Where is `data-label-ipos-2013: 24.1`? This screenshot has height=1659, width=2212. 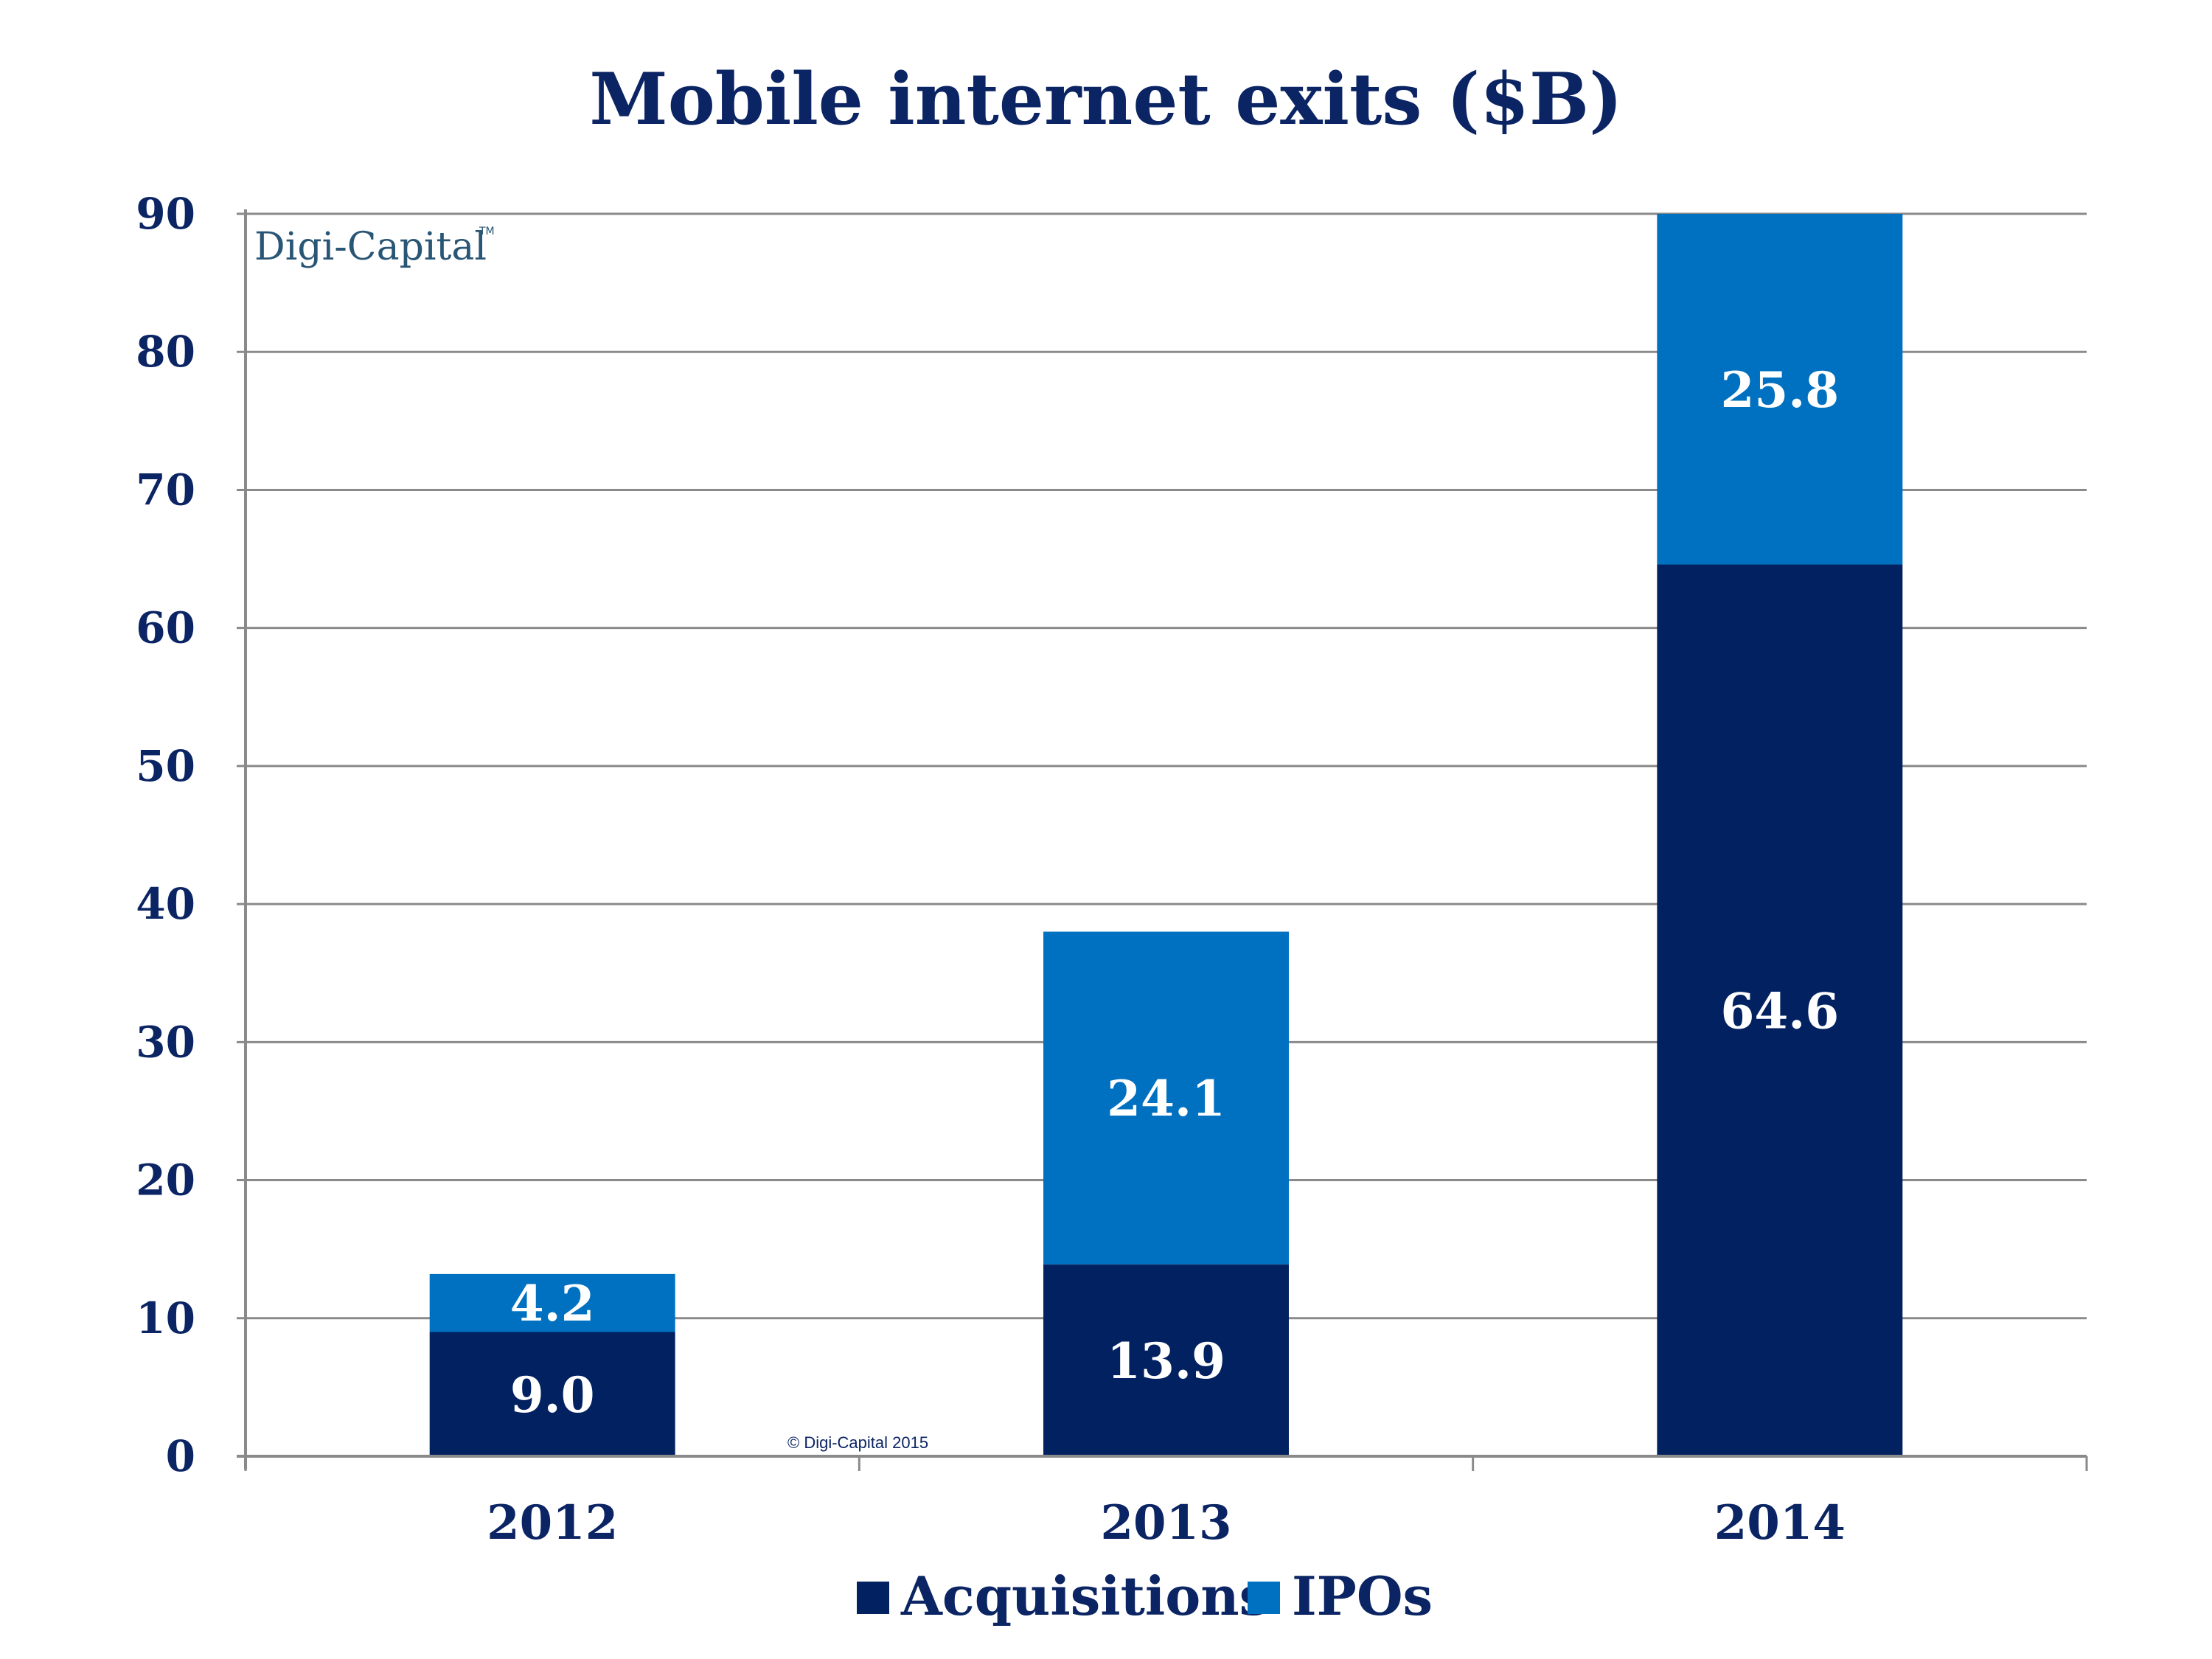 data-label-ipos-2013: 24.1 is located at coordinates (1166, 1098).